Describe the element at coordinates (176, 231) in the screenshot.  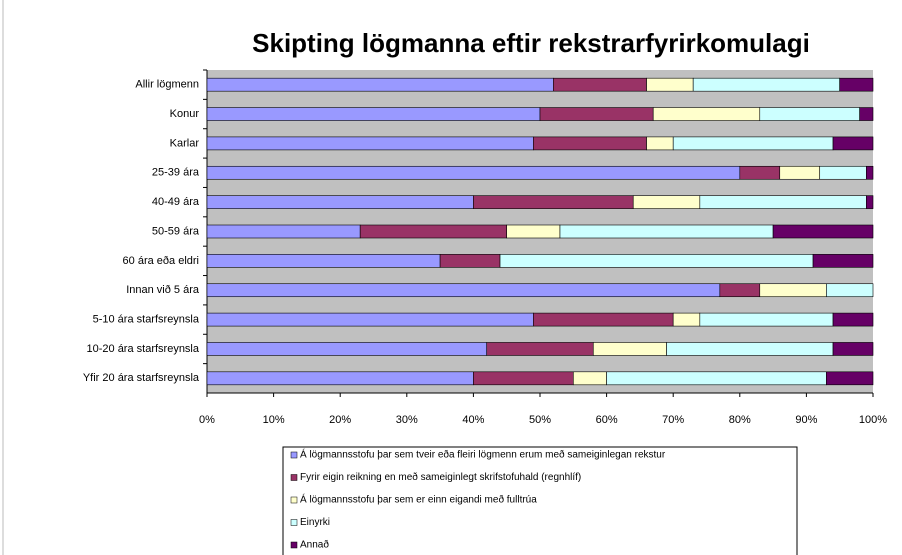
I see `y-tick-label: 50-59 ára` at that location.